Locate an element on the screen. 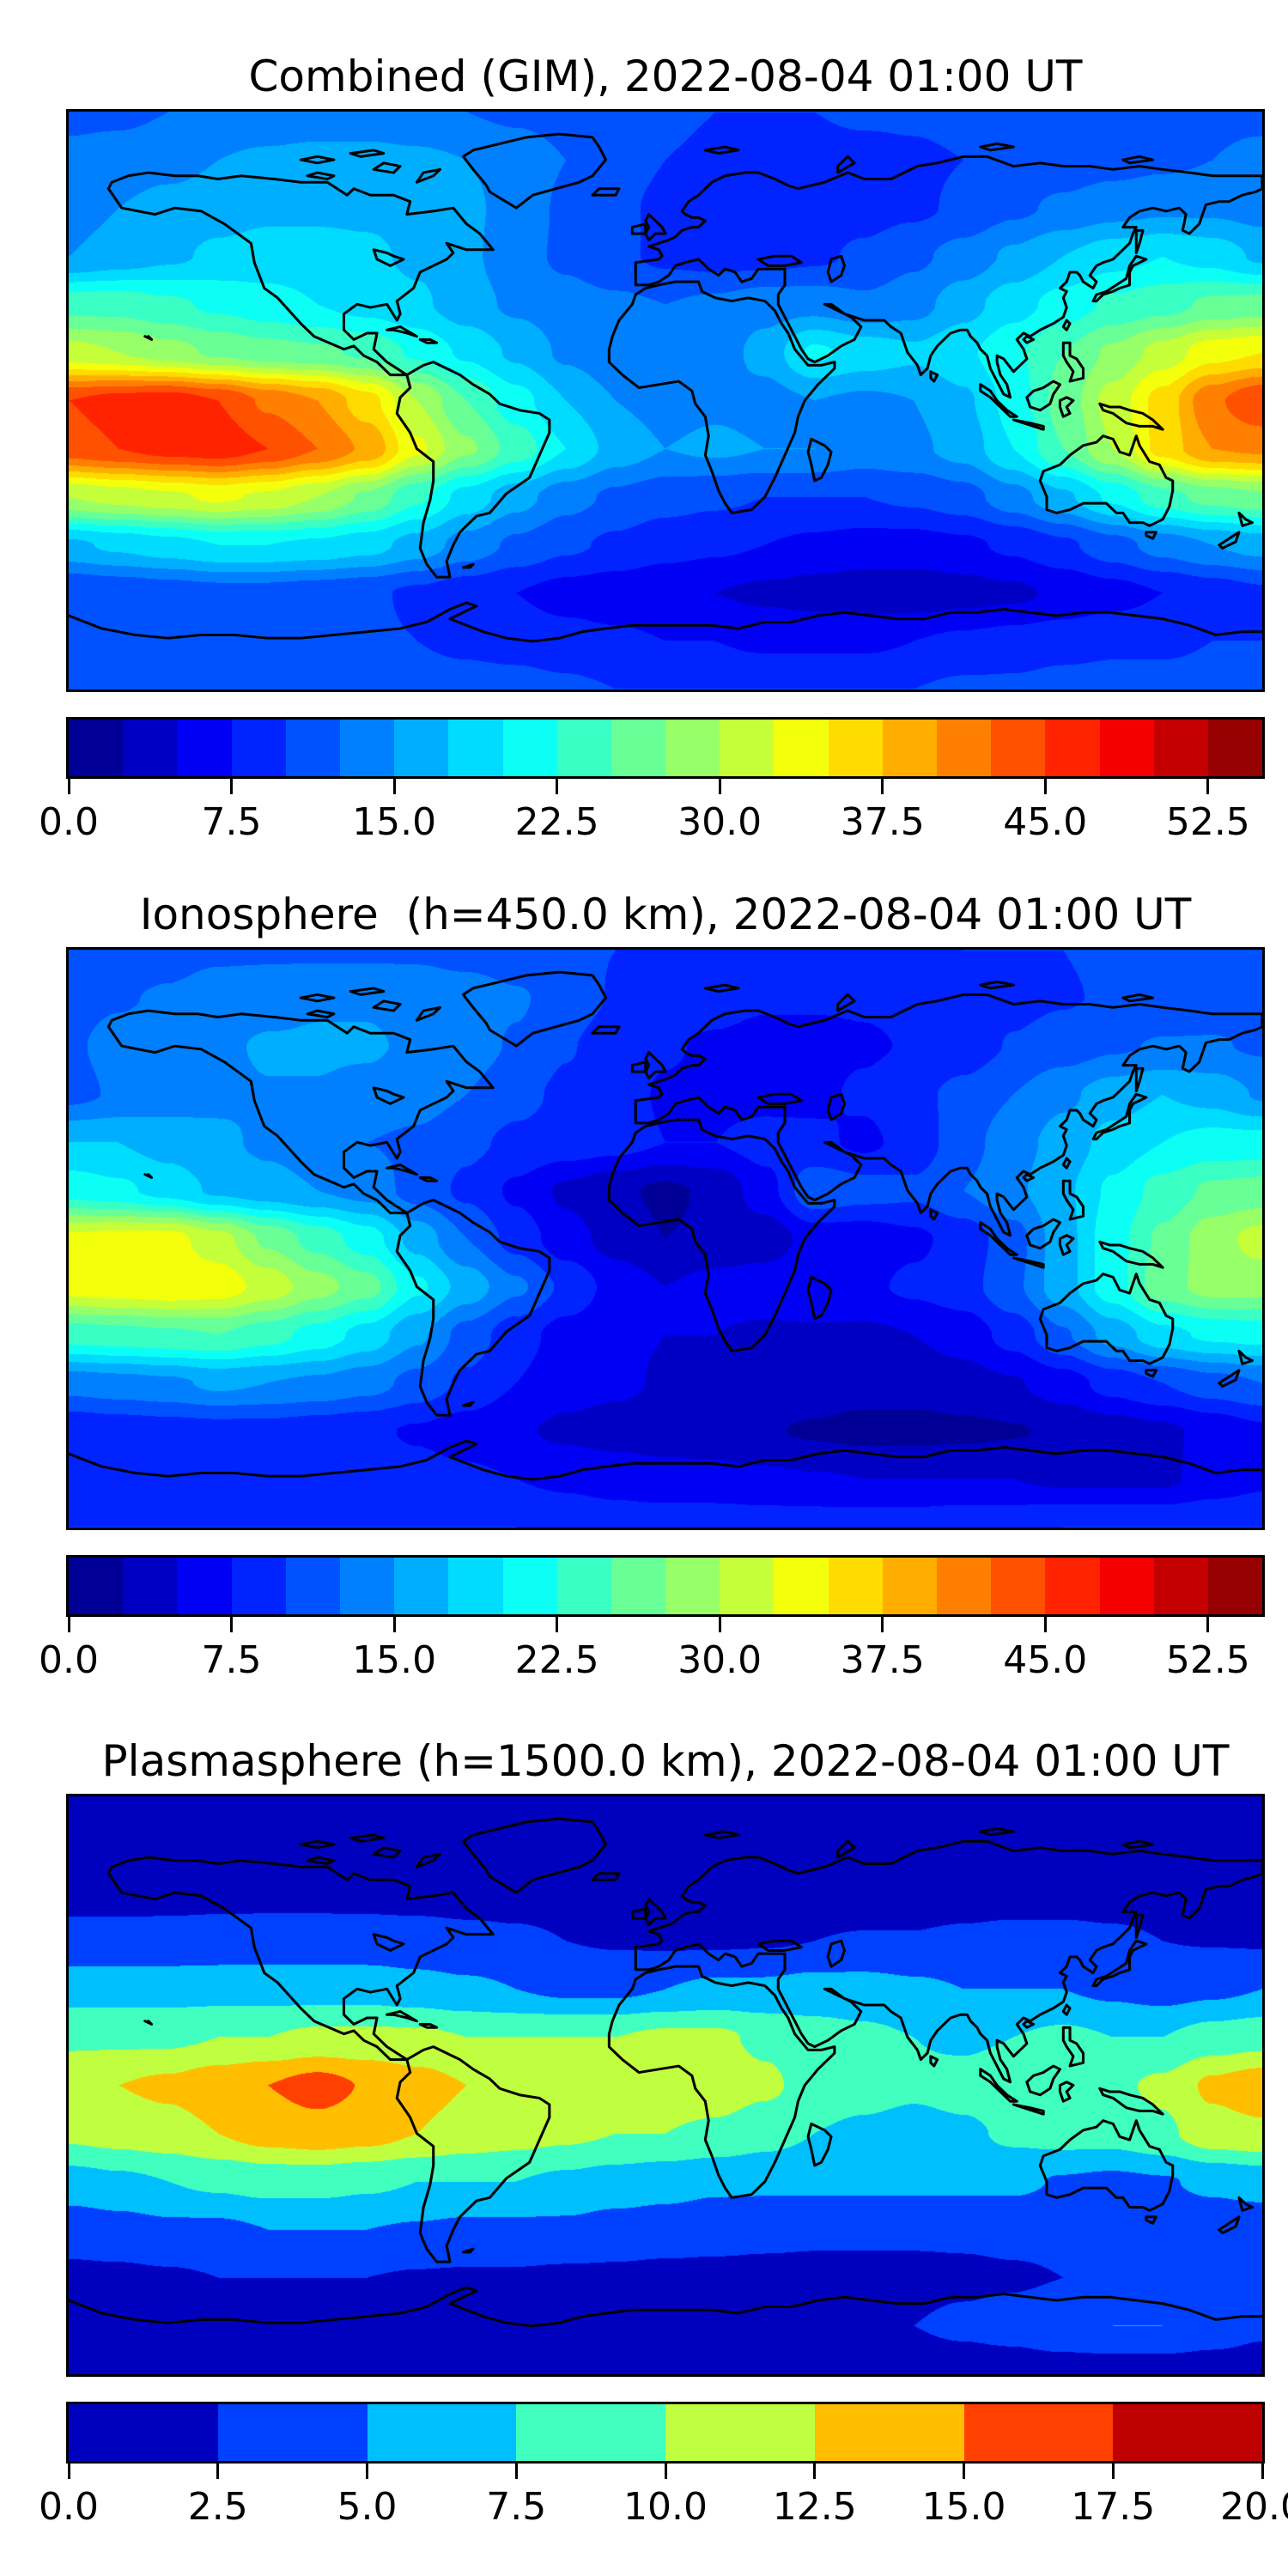 The image size is (1288, 2576). colorbar-labels-ionosphere: 0.0 7.5 15.0 22.5 30.0 37.5 45.0 52.5 is located at coordinates (652, 1661).